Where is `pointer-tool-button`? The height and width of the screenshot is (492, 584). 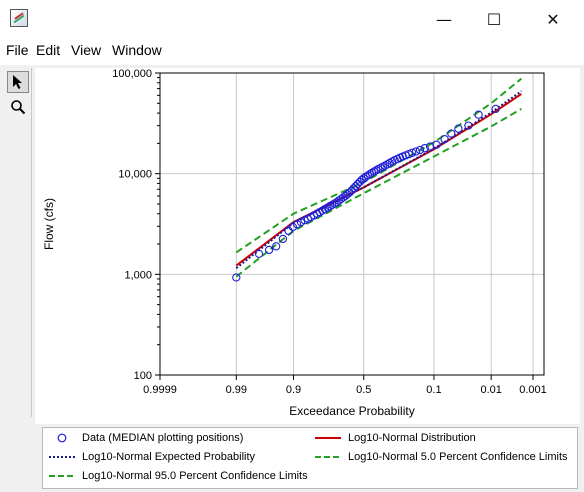
pointer-tool-button is located at coordinates (18, 82).